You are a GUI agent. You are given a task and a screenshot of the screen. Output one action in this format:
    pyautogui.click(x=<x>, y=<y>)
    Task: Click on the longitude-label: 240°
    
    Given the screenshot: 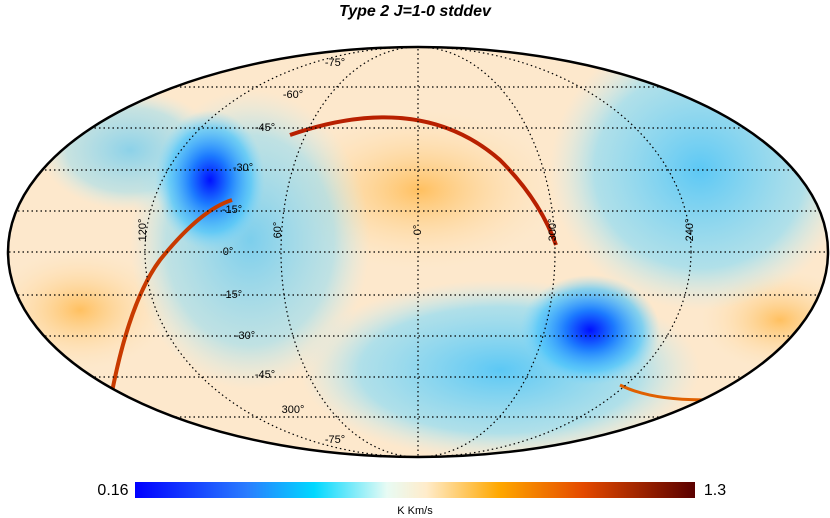 What is the action you would take?
    pyautogui.click(x=690, y=230)
    